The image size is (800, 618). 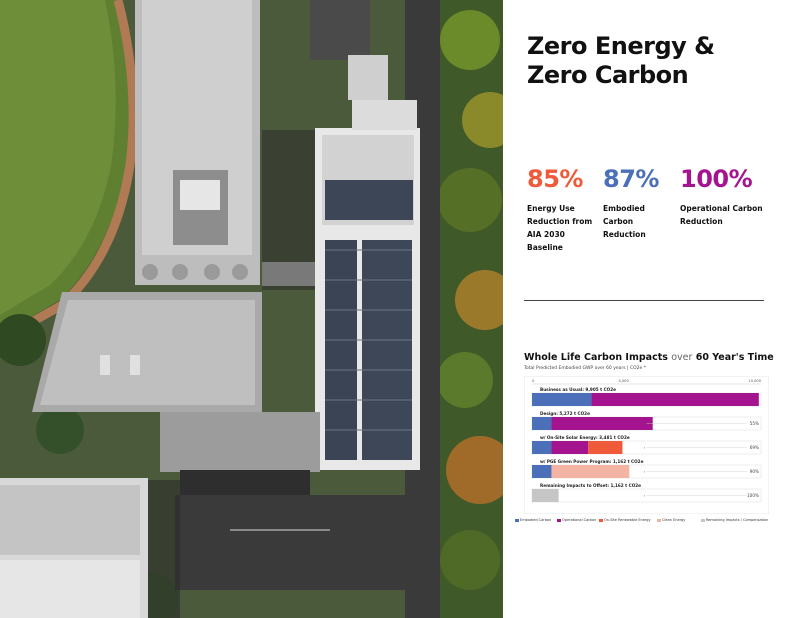 I want to click on row-label: Business as Usual: 9,905 t CO2e, so click(x=578, y=389).